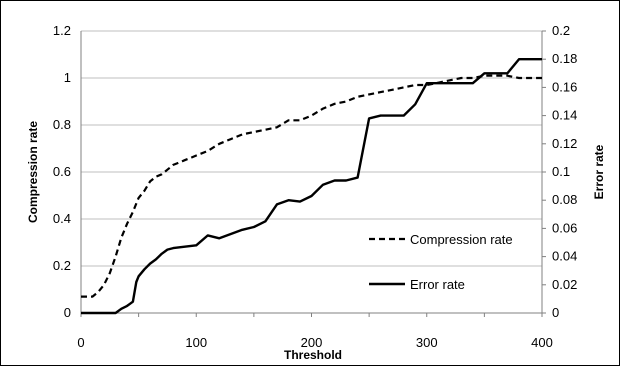  I want to click on y-left-tick-label: 1, so click(67, 77).